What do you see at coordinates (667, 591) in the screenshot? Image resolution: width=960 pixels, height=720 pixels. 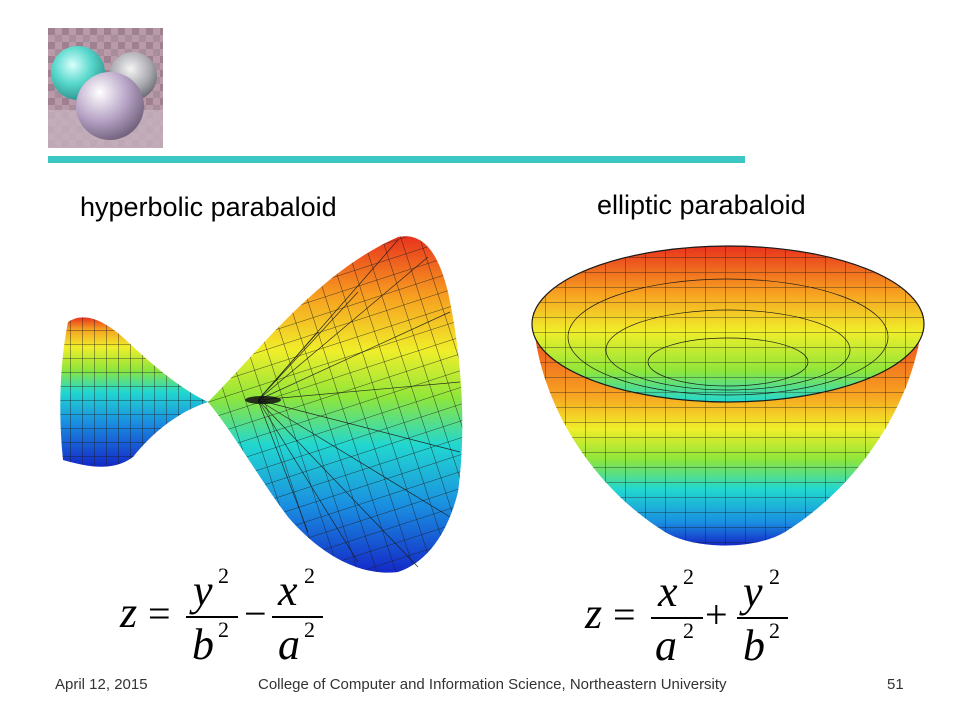 I see `eq-right-num1: x` at bounding box center [667, 591].